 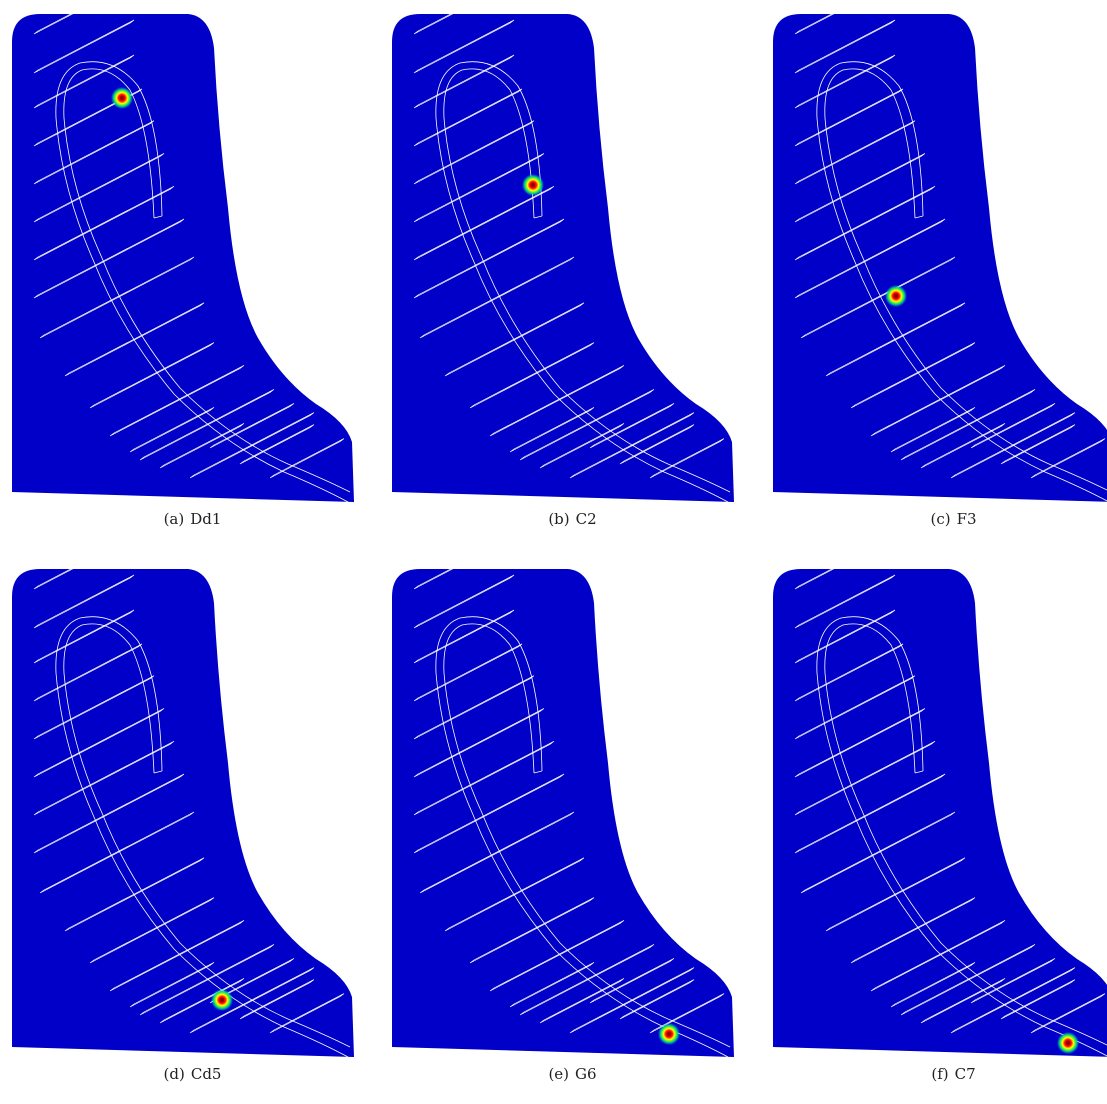 What do you see at coordinates (586, 519) in the screenshot?
I see `panel-label: C2` at bounding box center [586, 519].